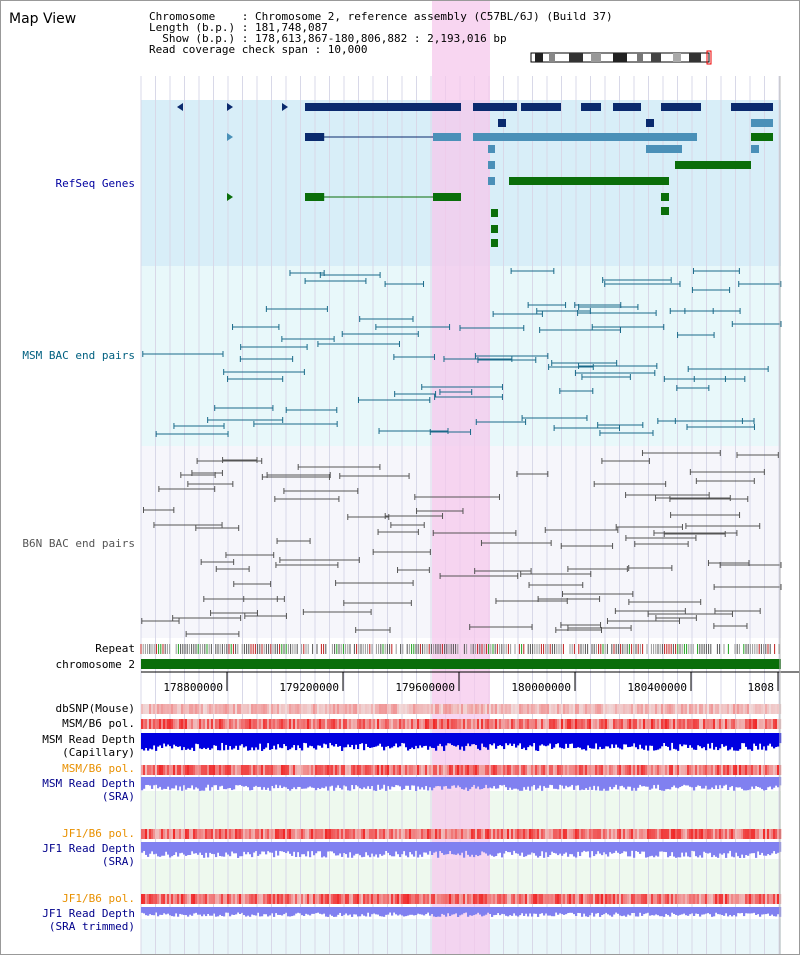  I want to click on track-label-msm-depth-sra: MSM Read Depth (SRA), so click(68, 790).